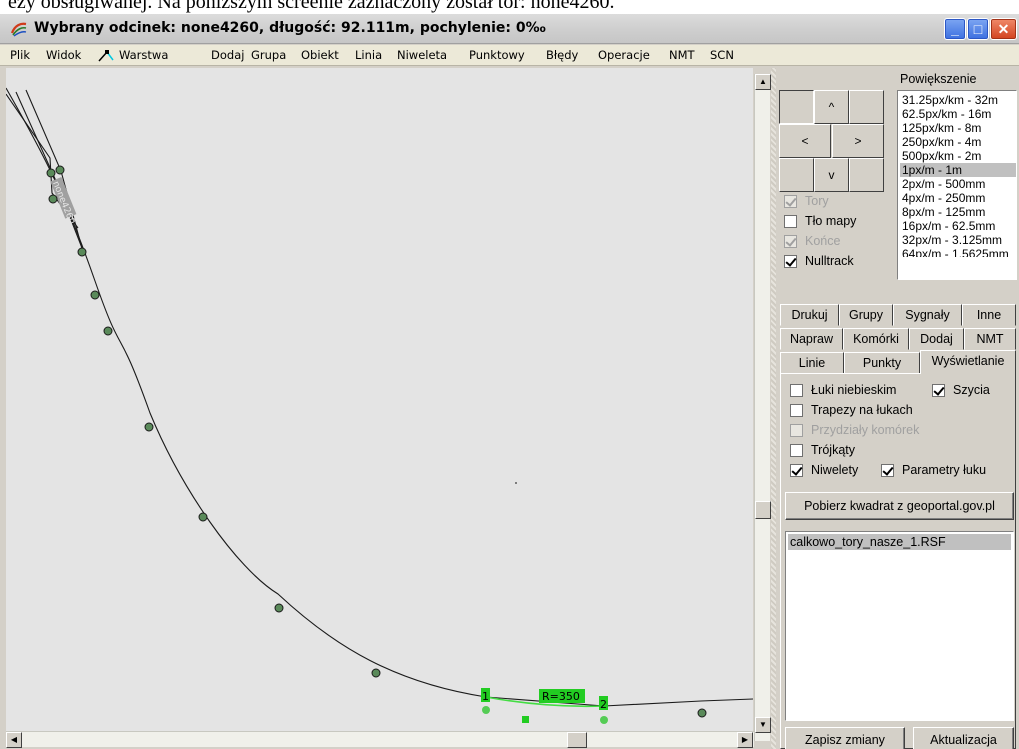 This screenshot has width=1019, height=749. I want to click on zoom-option: 125px/km - 8m, so click(942, 128).